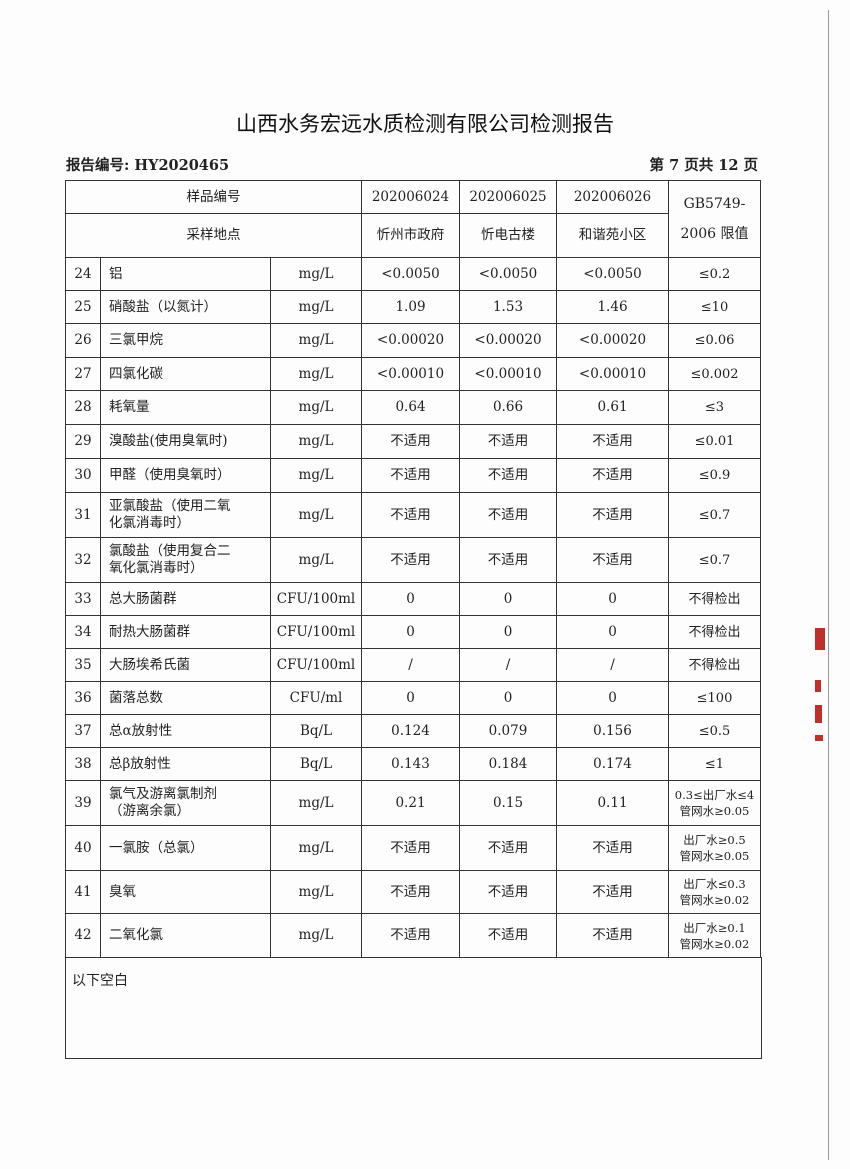 This screenshot has height=1169, width=850. Describe the element at coordinates (508, 340) in the screenshot. I see `result-value: <0.00020` at that location.